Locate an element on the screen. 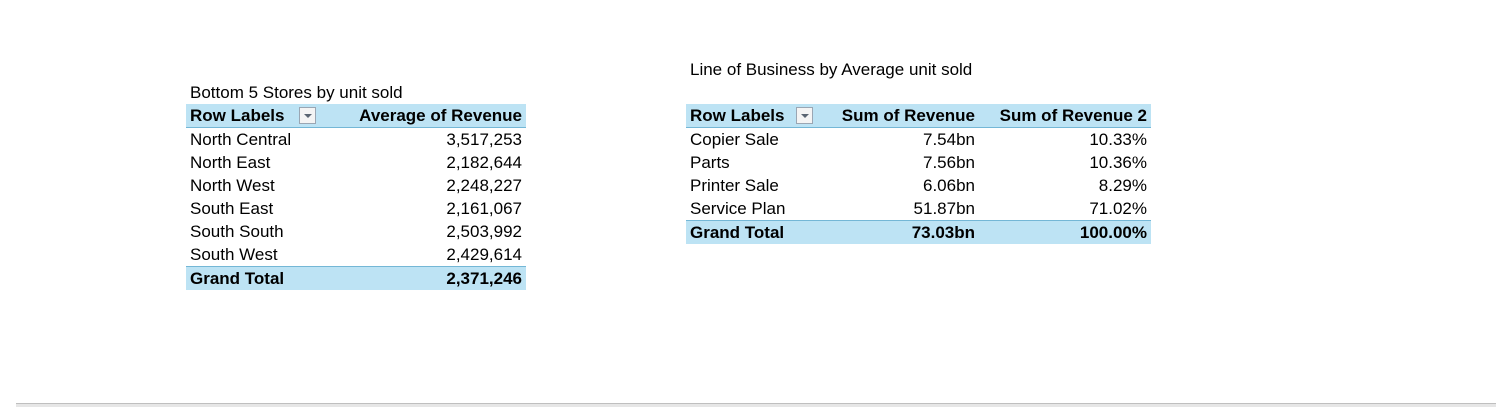 This screenshot has height=407, width=1496. row-label: North West is located at coordinates (232, 185).